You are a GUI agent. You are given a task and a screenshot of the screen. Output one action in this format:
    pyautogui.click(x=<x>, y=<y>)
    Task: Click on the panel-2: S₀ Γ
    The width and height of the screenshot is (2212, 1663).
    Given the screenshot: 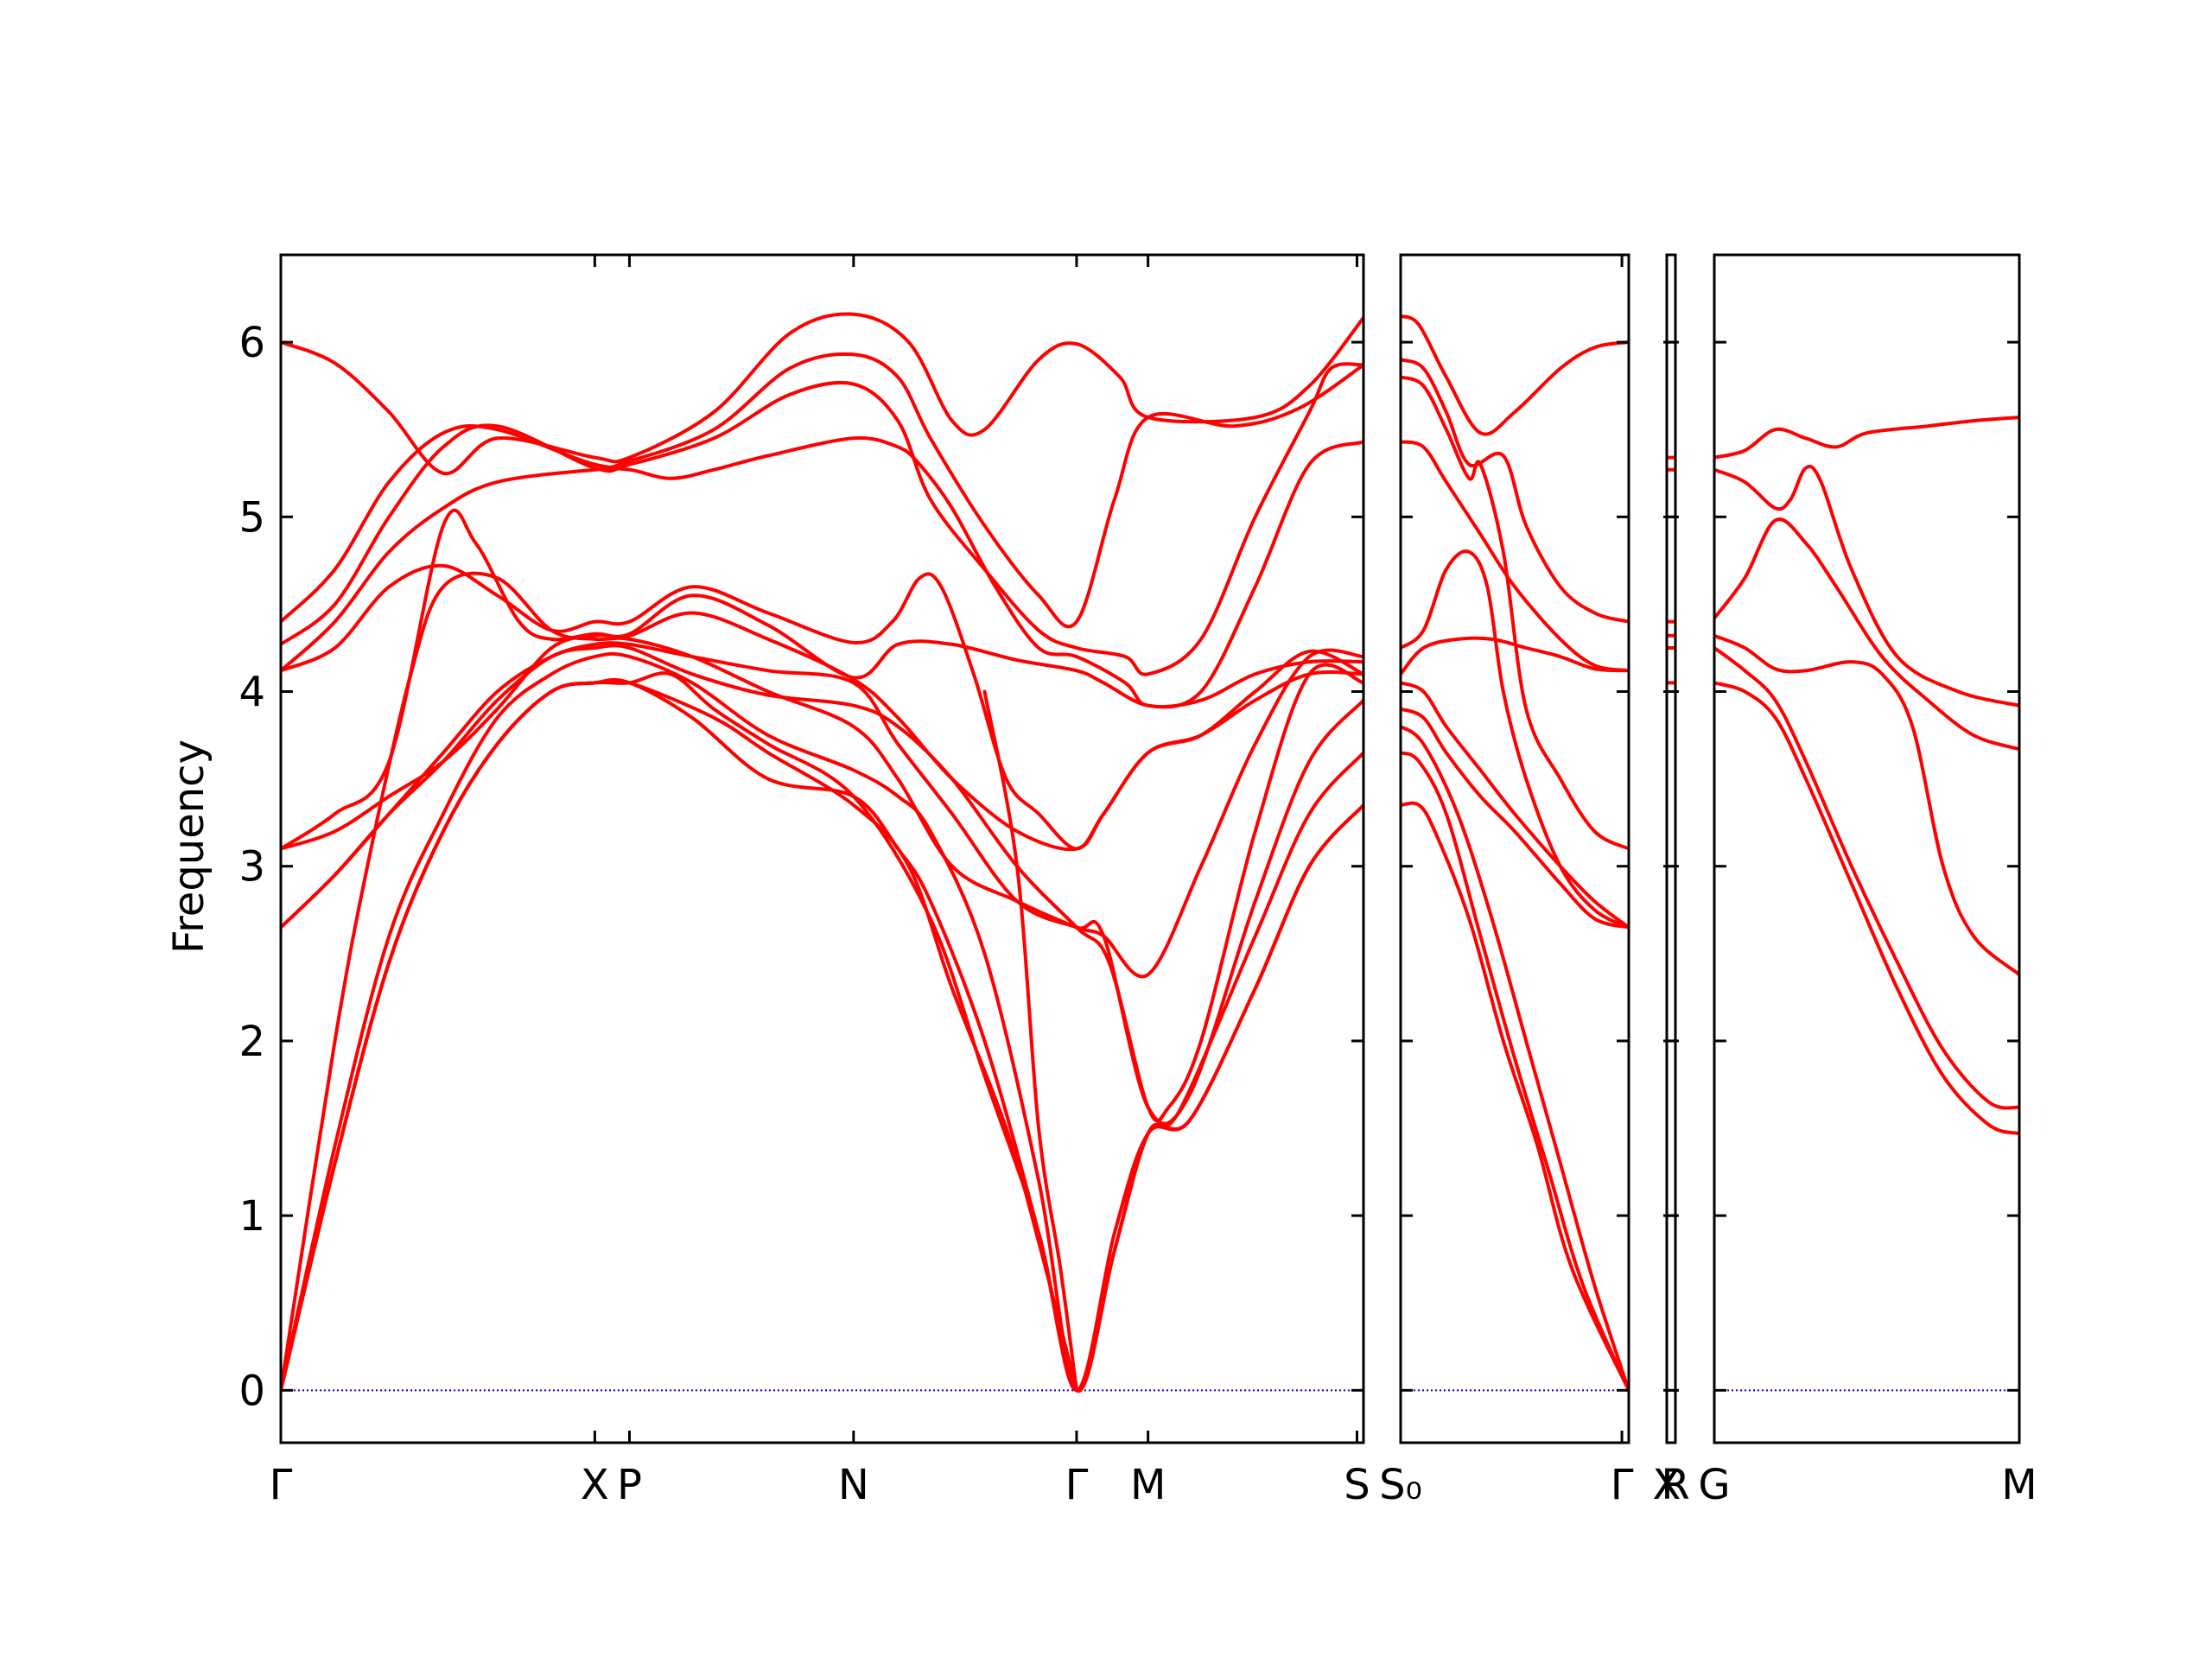 What is the action you would take?
    pyautogui.click(x=1506, y=881)
    